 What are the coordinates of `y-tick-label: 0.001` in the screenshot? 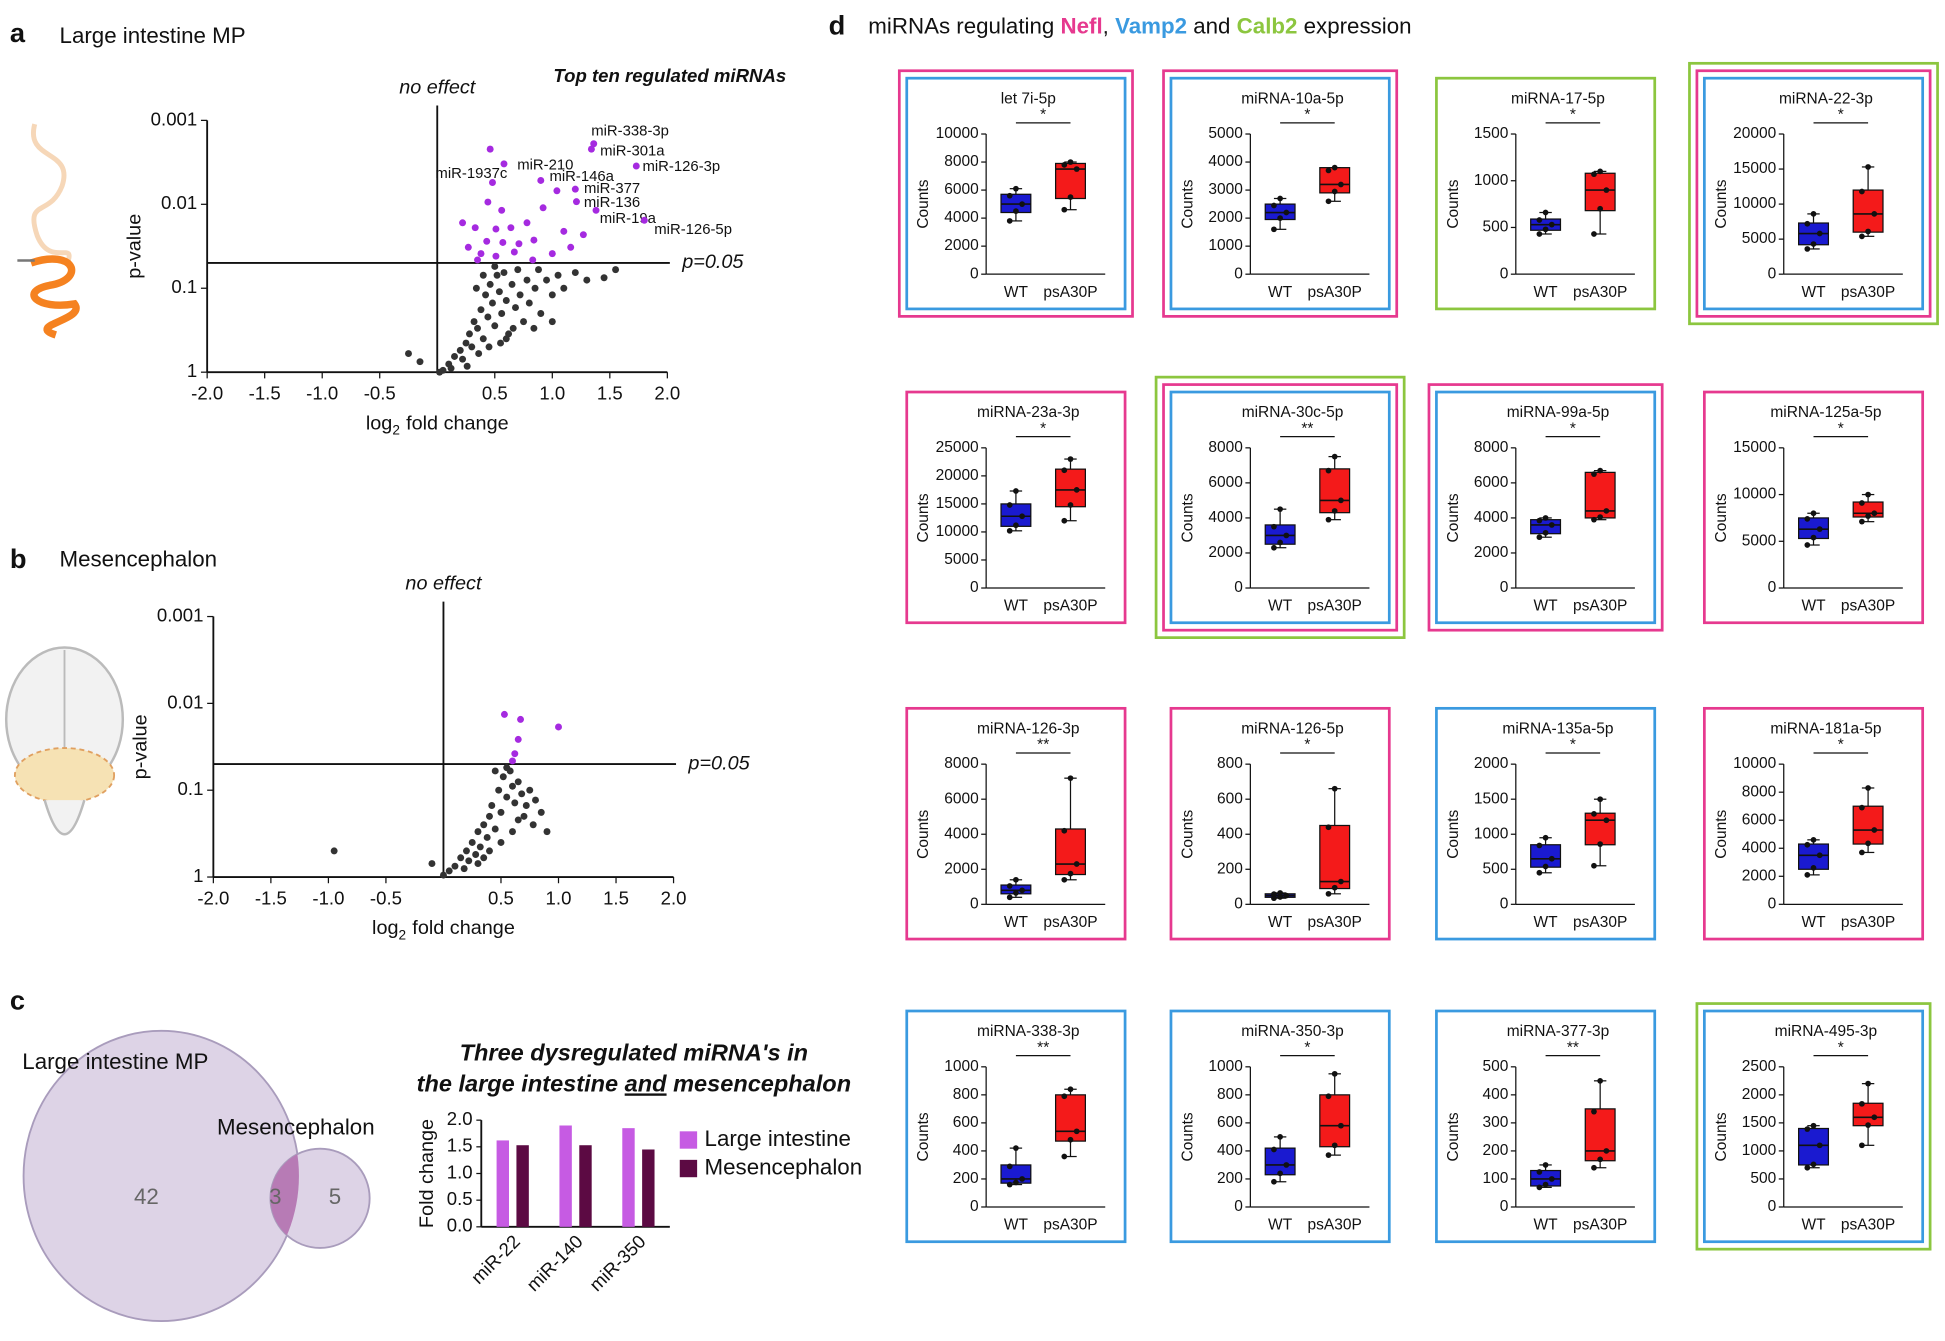 It's located at (174, 118).